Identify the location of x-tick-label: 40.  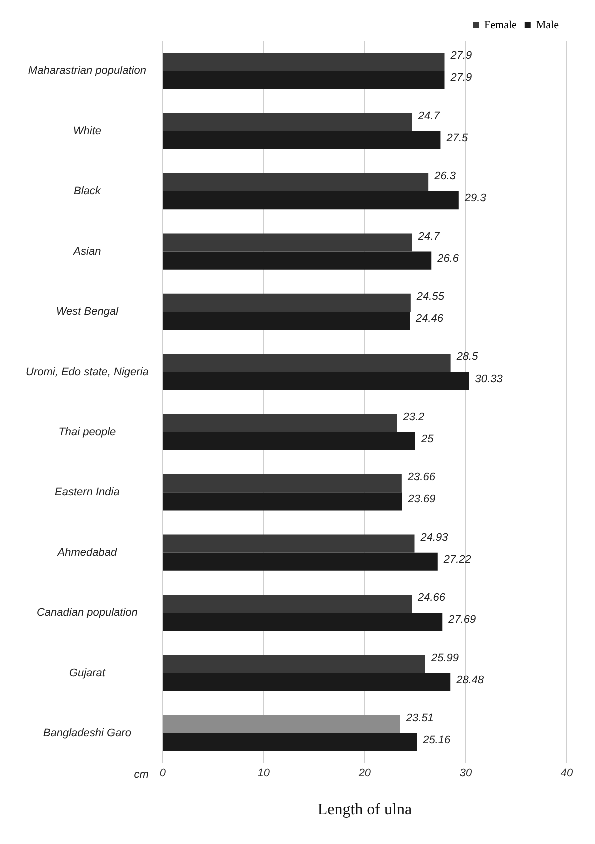
(567, 773).